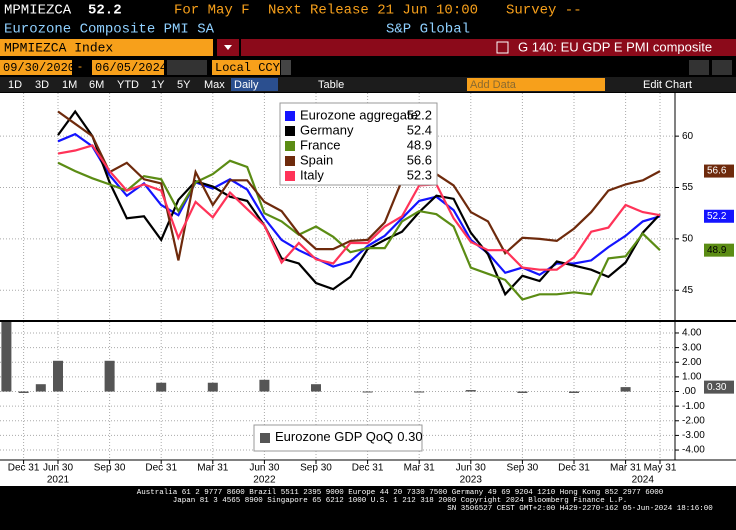  What do you see at coordinates (419, 174) in the screenshot?
I see `legend-value: 52.3` at bounding box center [419, 174].